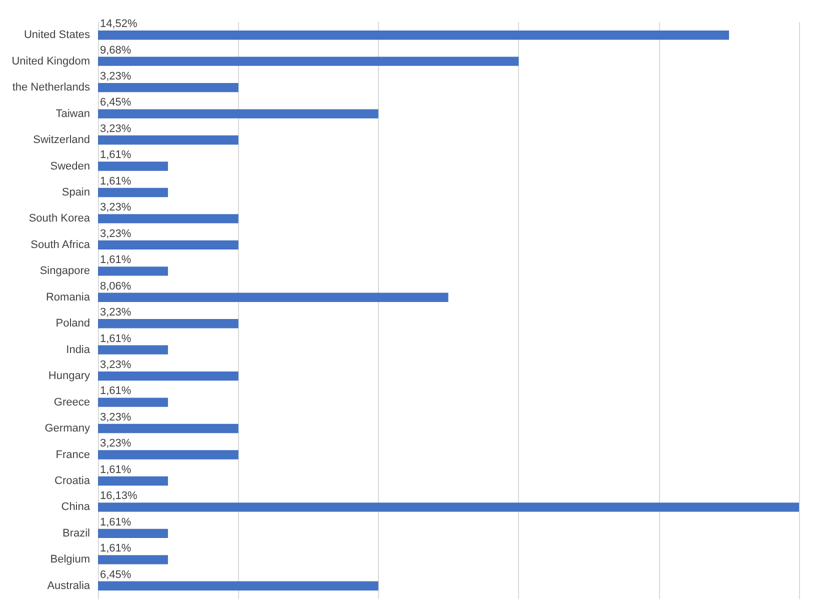 Image resolution: width=827 pixels, height=613 pixels. I want to click on data-label: 16,13%, so click(119, 496).